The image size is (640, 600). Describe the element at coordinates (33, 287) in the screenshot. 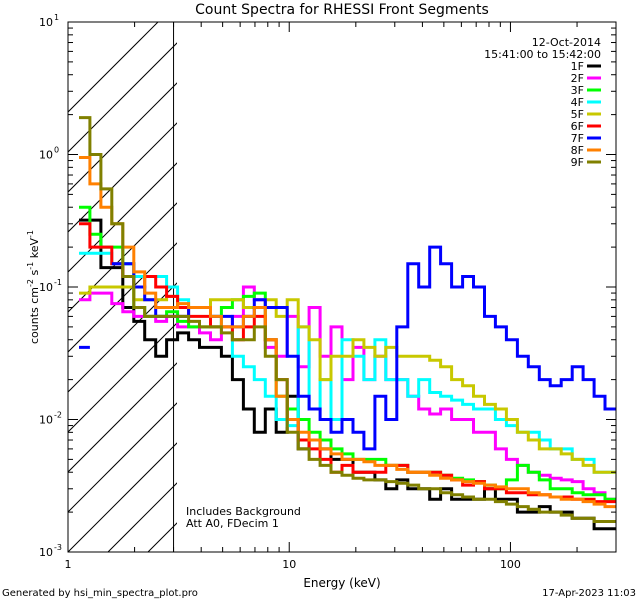

I see `y-axis-label: counts cm-2 s-1 keV-1` at that location.